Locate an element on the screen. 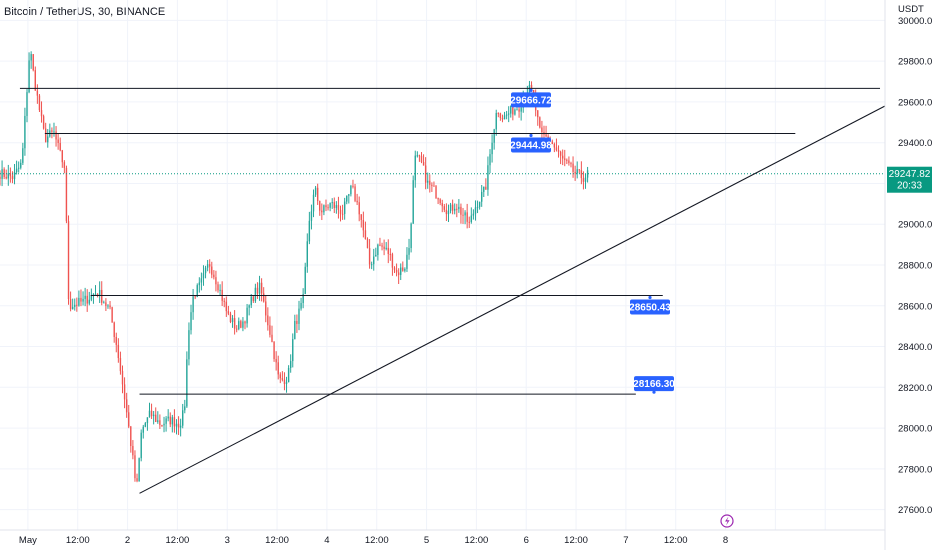 The image size is (932, 550). last-price-value: 29247.82 is located at coordinates (910, 174).